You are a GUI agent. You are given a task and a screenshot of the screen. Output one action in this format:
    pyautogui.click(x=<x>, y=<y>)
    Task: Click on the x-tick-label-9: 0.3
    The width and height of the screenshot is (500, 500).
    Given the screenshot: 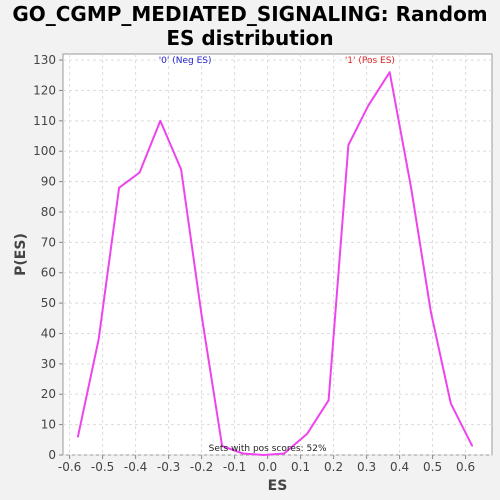 What is the action you would take?
    pyautogui.click(x=366, y=467)
    